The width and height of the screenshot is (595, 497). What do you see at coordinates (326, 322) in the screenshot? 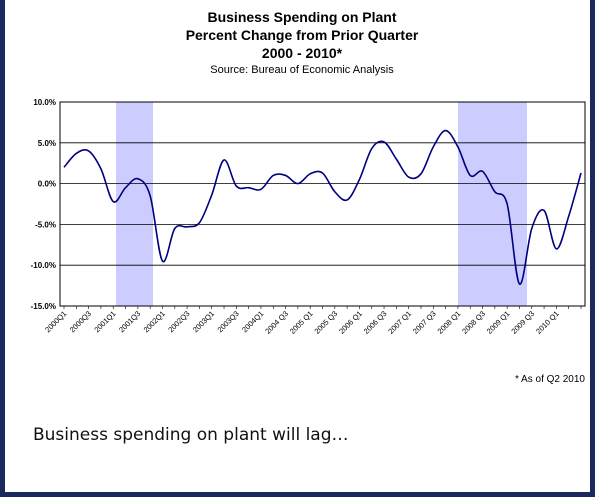
I see `x-tick-label: 2005 Q3` at bounding box center [326, 322].